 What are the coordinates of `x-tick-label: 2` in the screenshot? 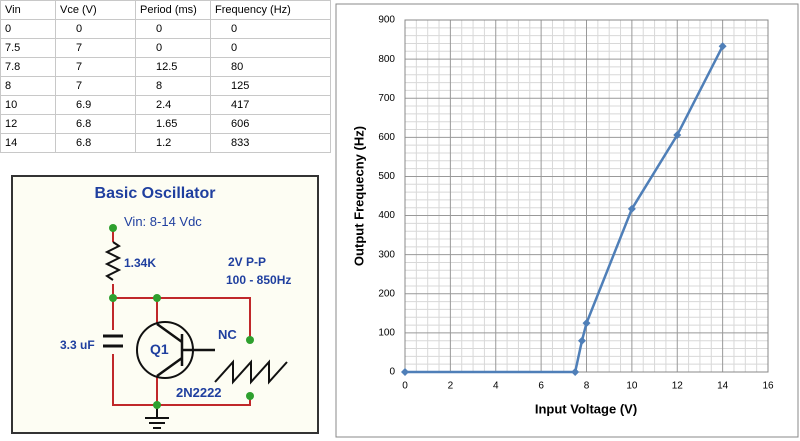 It's located at (451, 386).